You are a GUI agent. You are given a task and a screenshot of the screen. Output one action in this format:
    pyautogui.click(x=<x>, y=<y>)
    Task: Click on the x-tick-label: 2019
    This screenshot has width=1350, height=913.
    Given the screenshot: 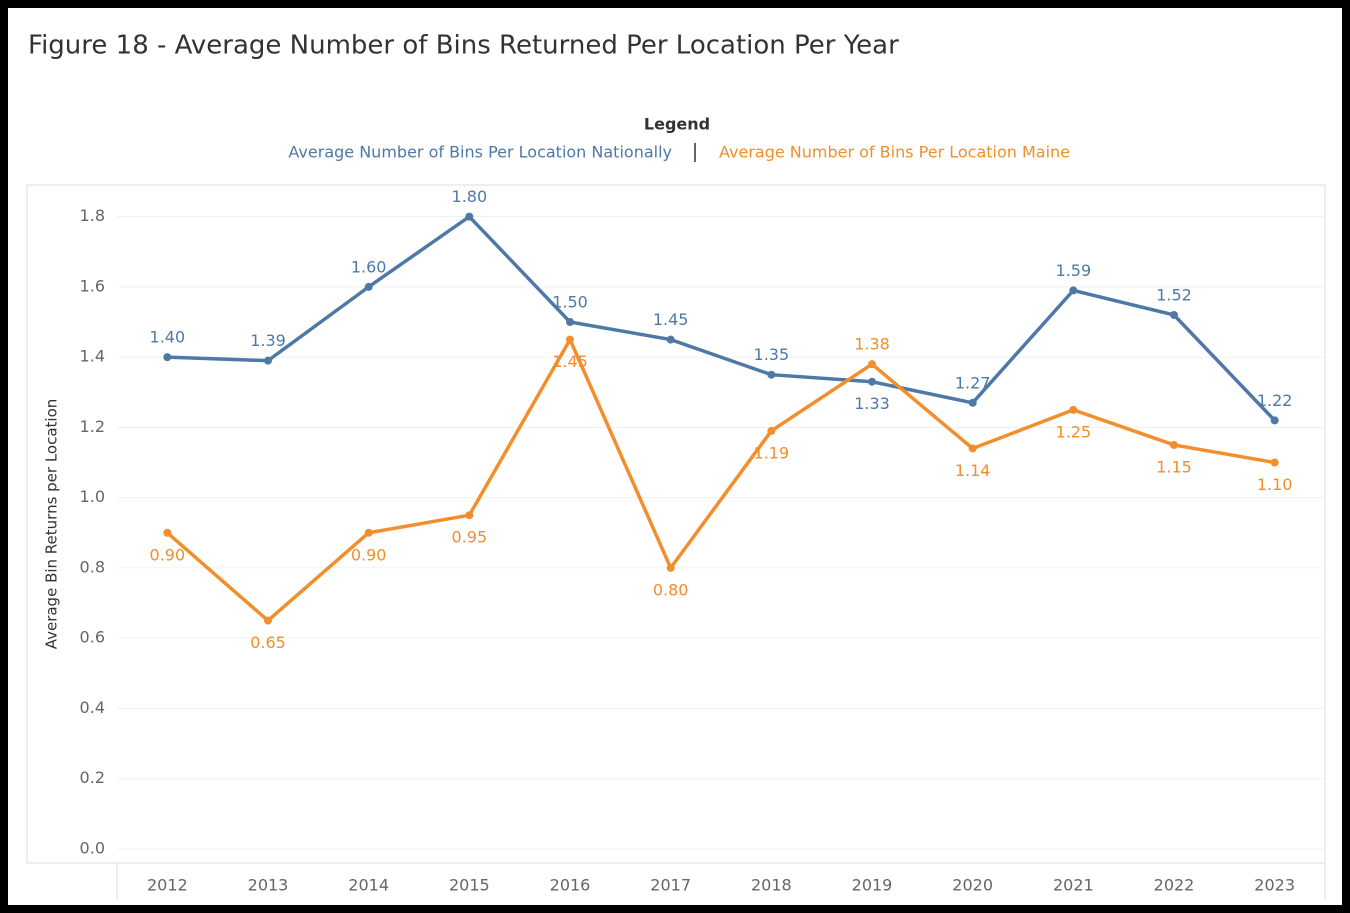 What is the action you would take?
    pyautogui.click(x=872, y=885)
    